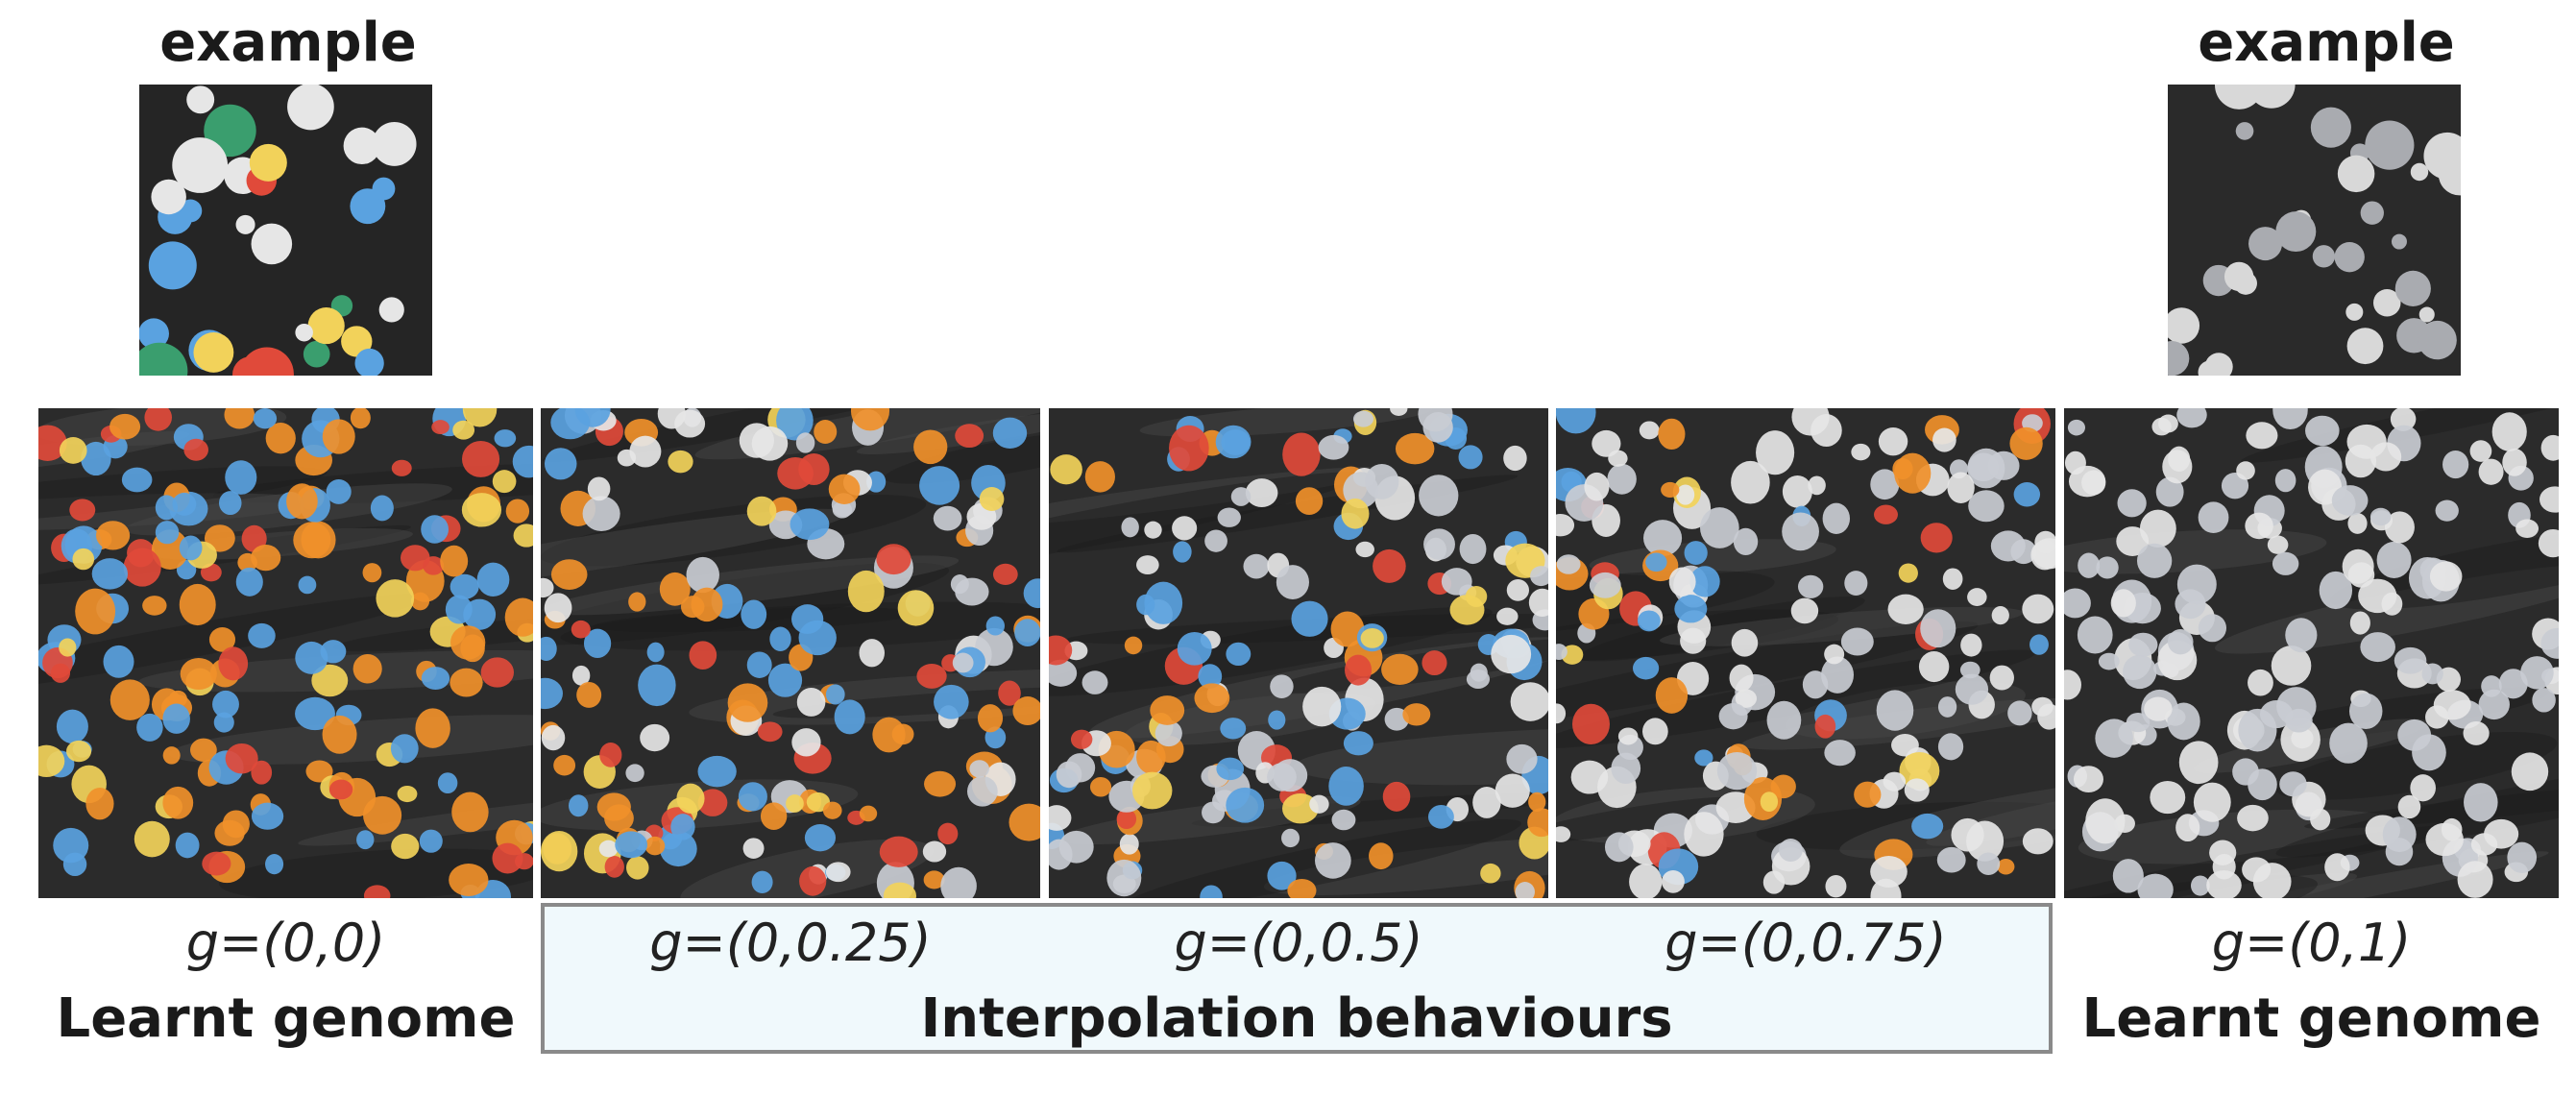 This screenshot has width=2576, height=1096. What do you see at coordinates (790, 943) in the screenshot?
I see `genome-label-1: g=(0,0.25)` at bounding box center [790, 943].